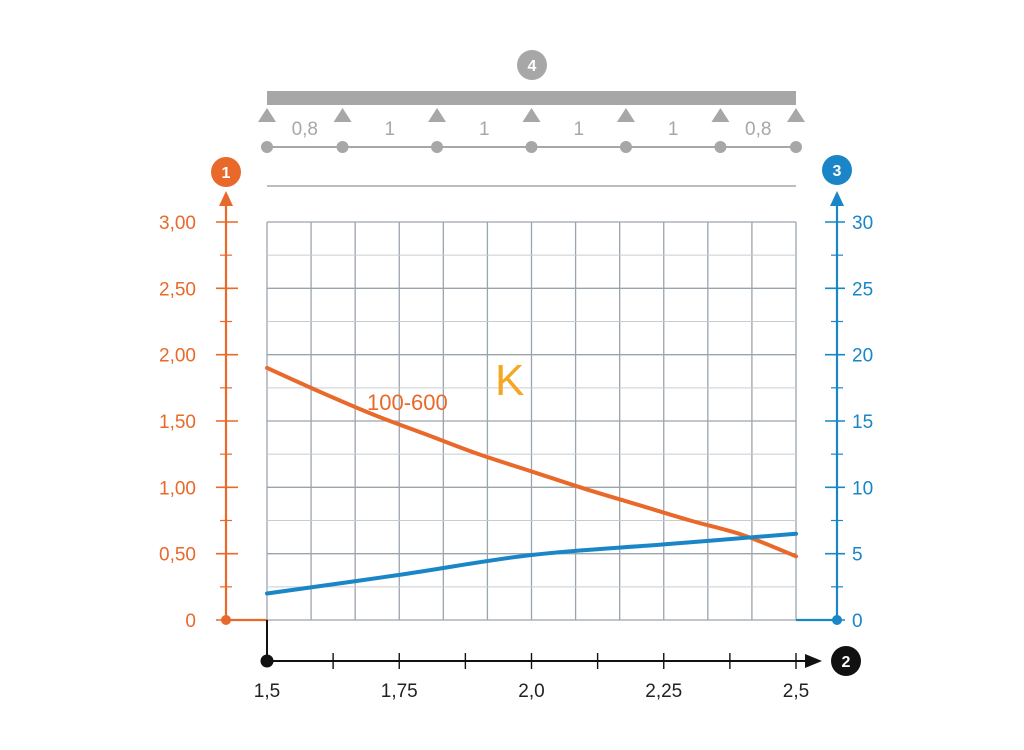  I want to click on left-axis-tick-label: 2,50, so click(177, 289).